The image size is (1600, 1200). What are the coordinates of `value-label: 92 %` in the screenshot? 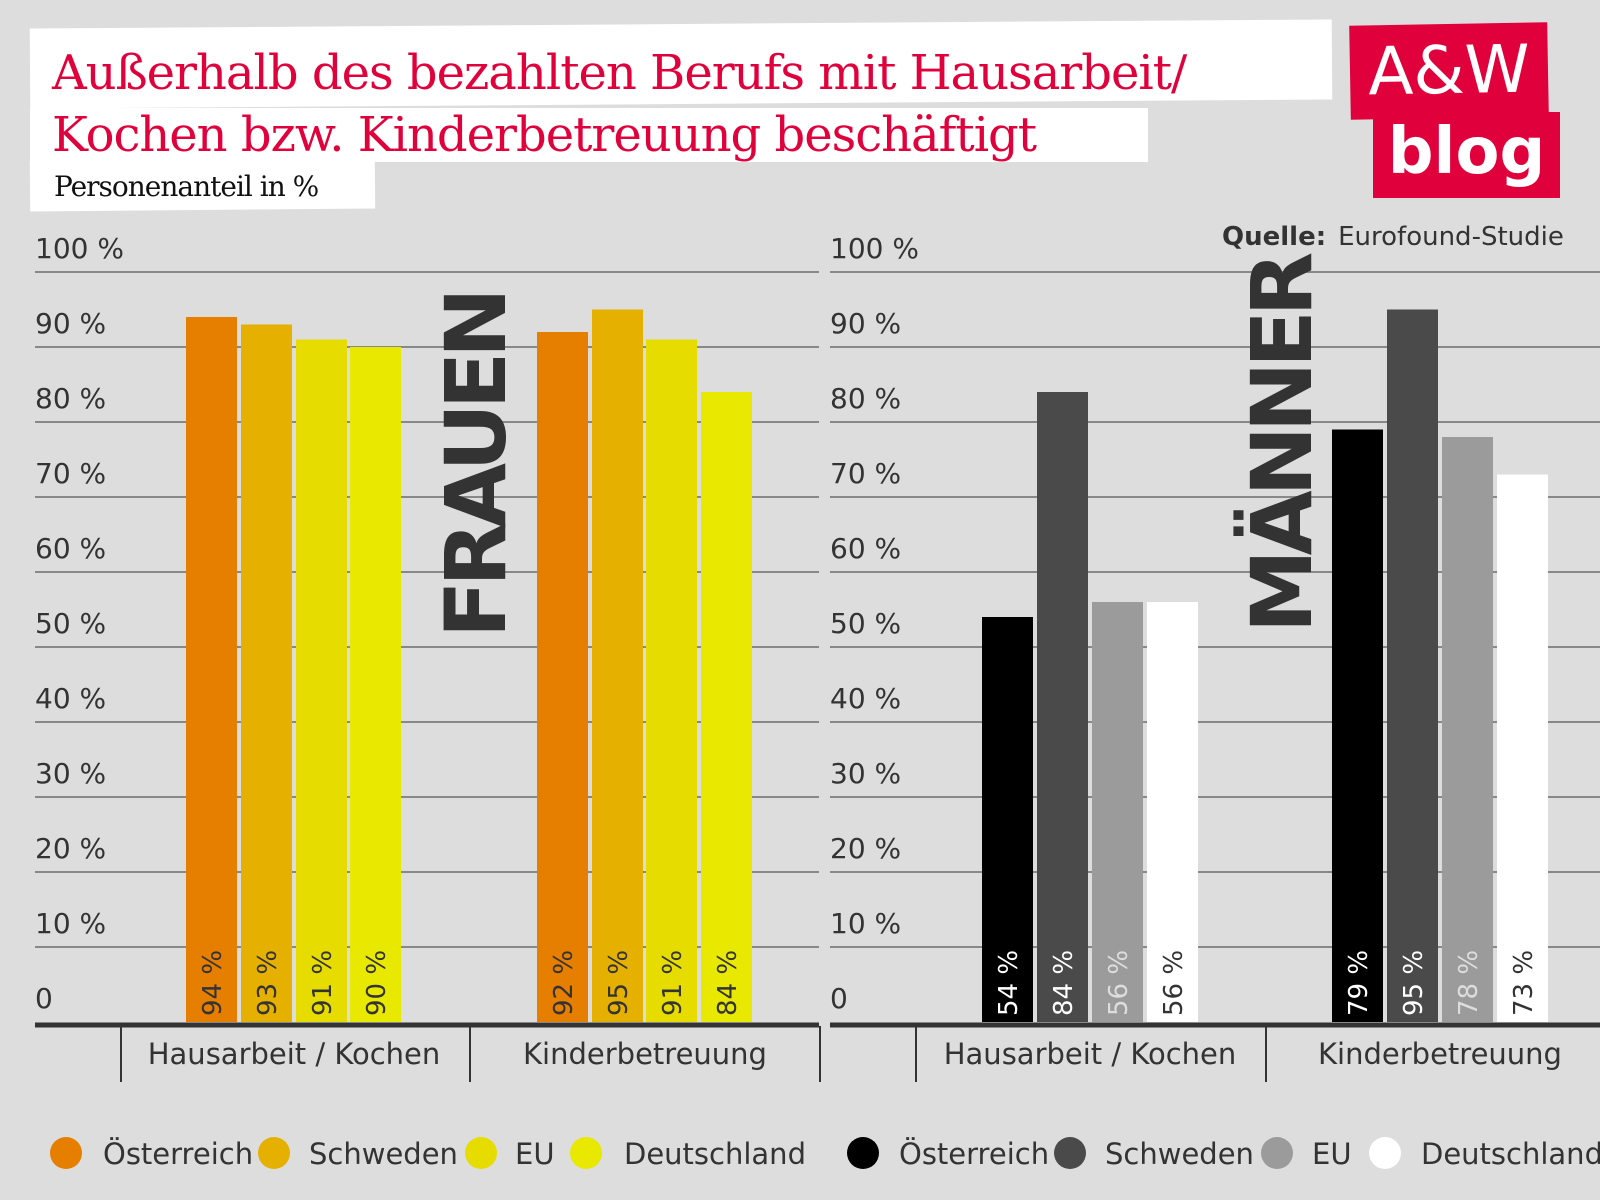 It's located at (564, 983).